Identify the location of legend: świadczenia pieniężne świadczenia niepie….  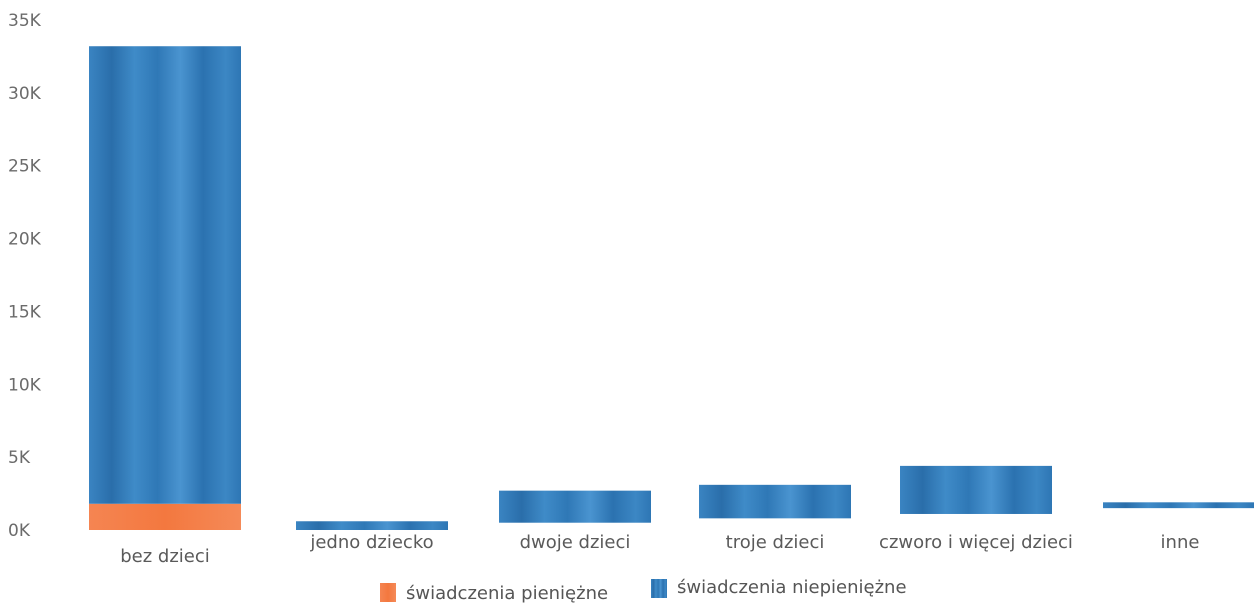
(643, 590).